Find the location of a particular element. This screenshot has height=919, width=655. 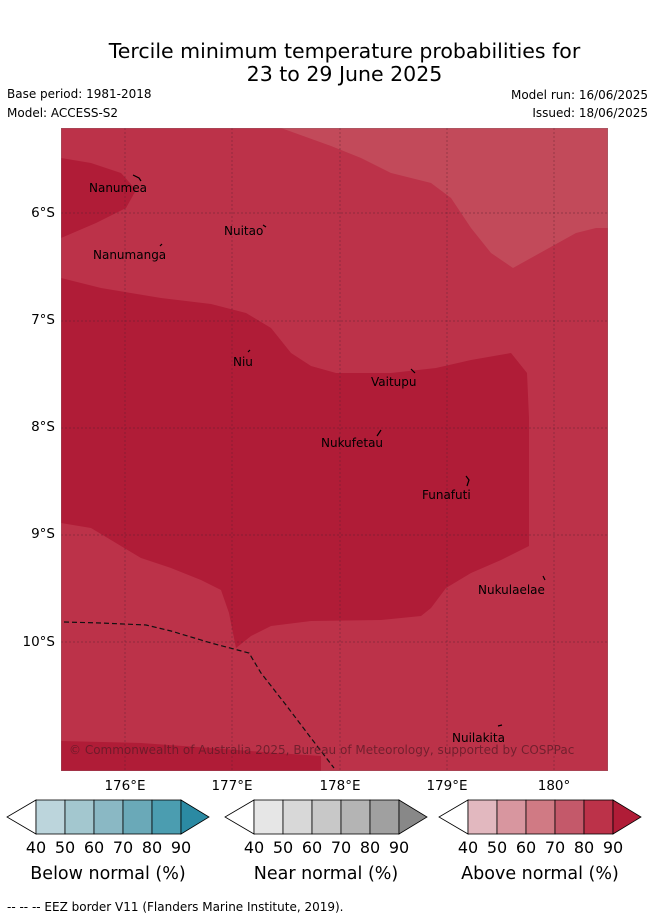

below-tick-90: 90 is located at coordinates (181, 847).